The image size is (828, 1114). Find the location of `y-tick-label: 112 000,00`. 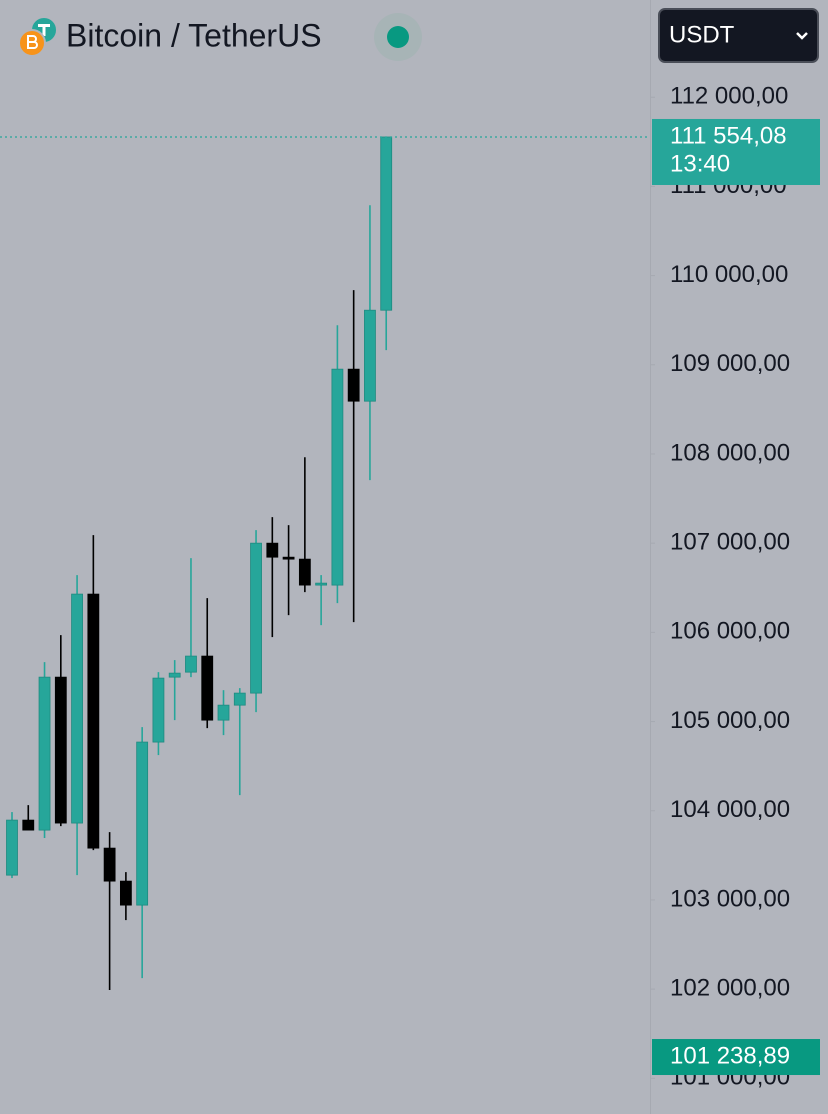

y-tick-label: 112 000,00 is located at coordinates (729, 96).